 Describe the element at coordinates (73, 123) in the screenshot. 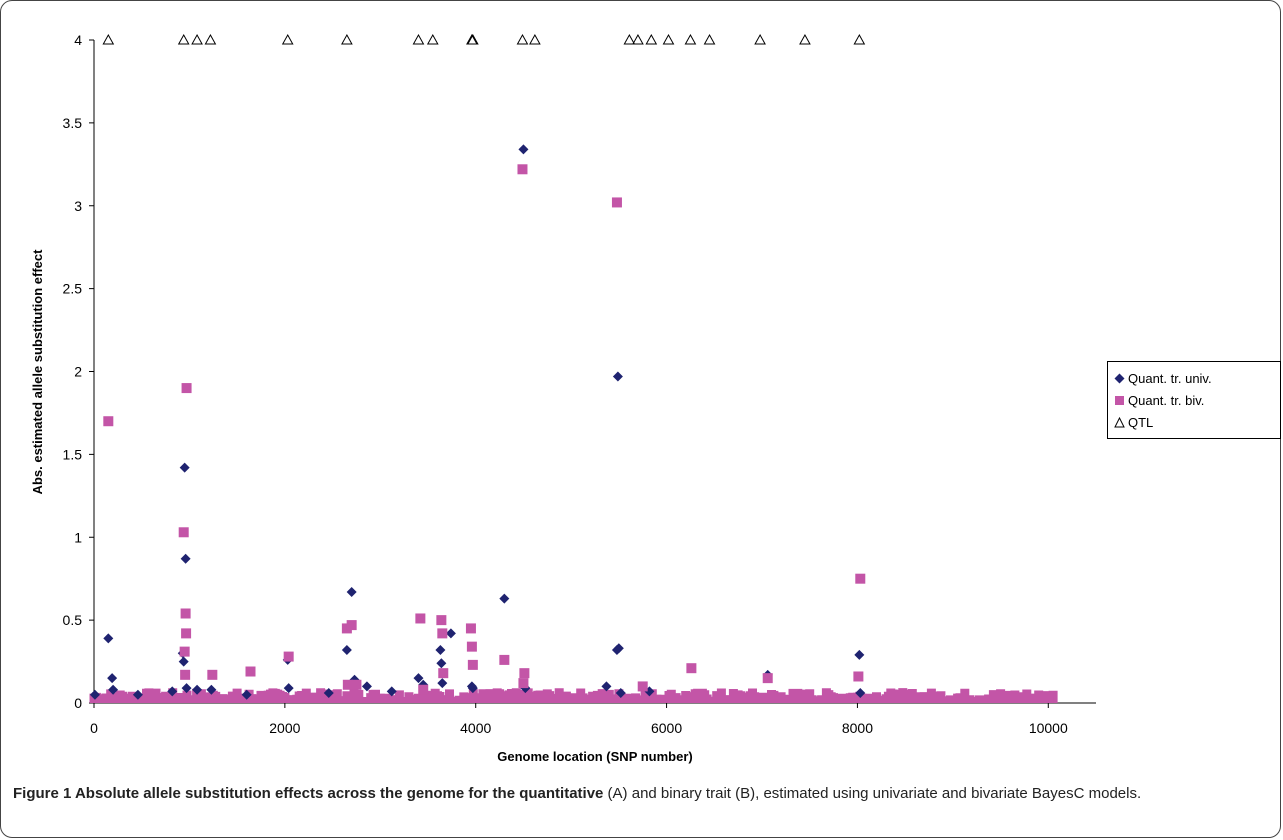

I see `y-tick-label: 3.5` at that location.